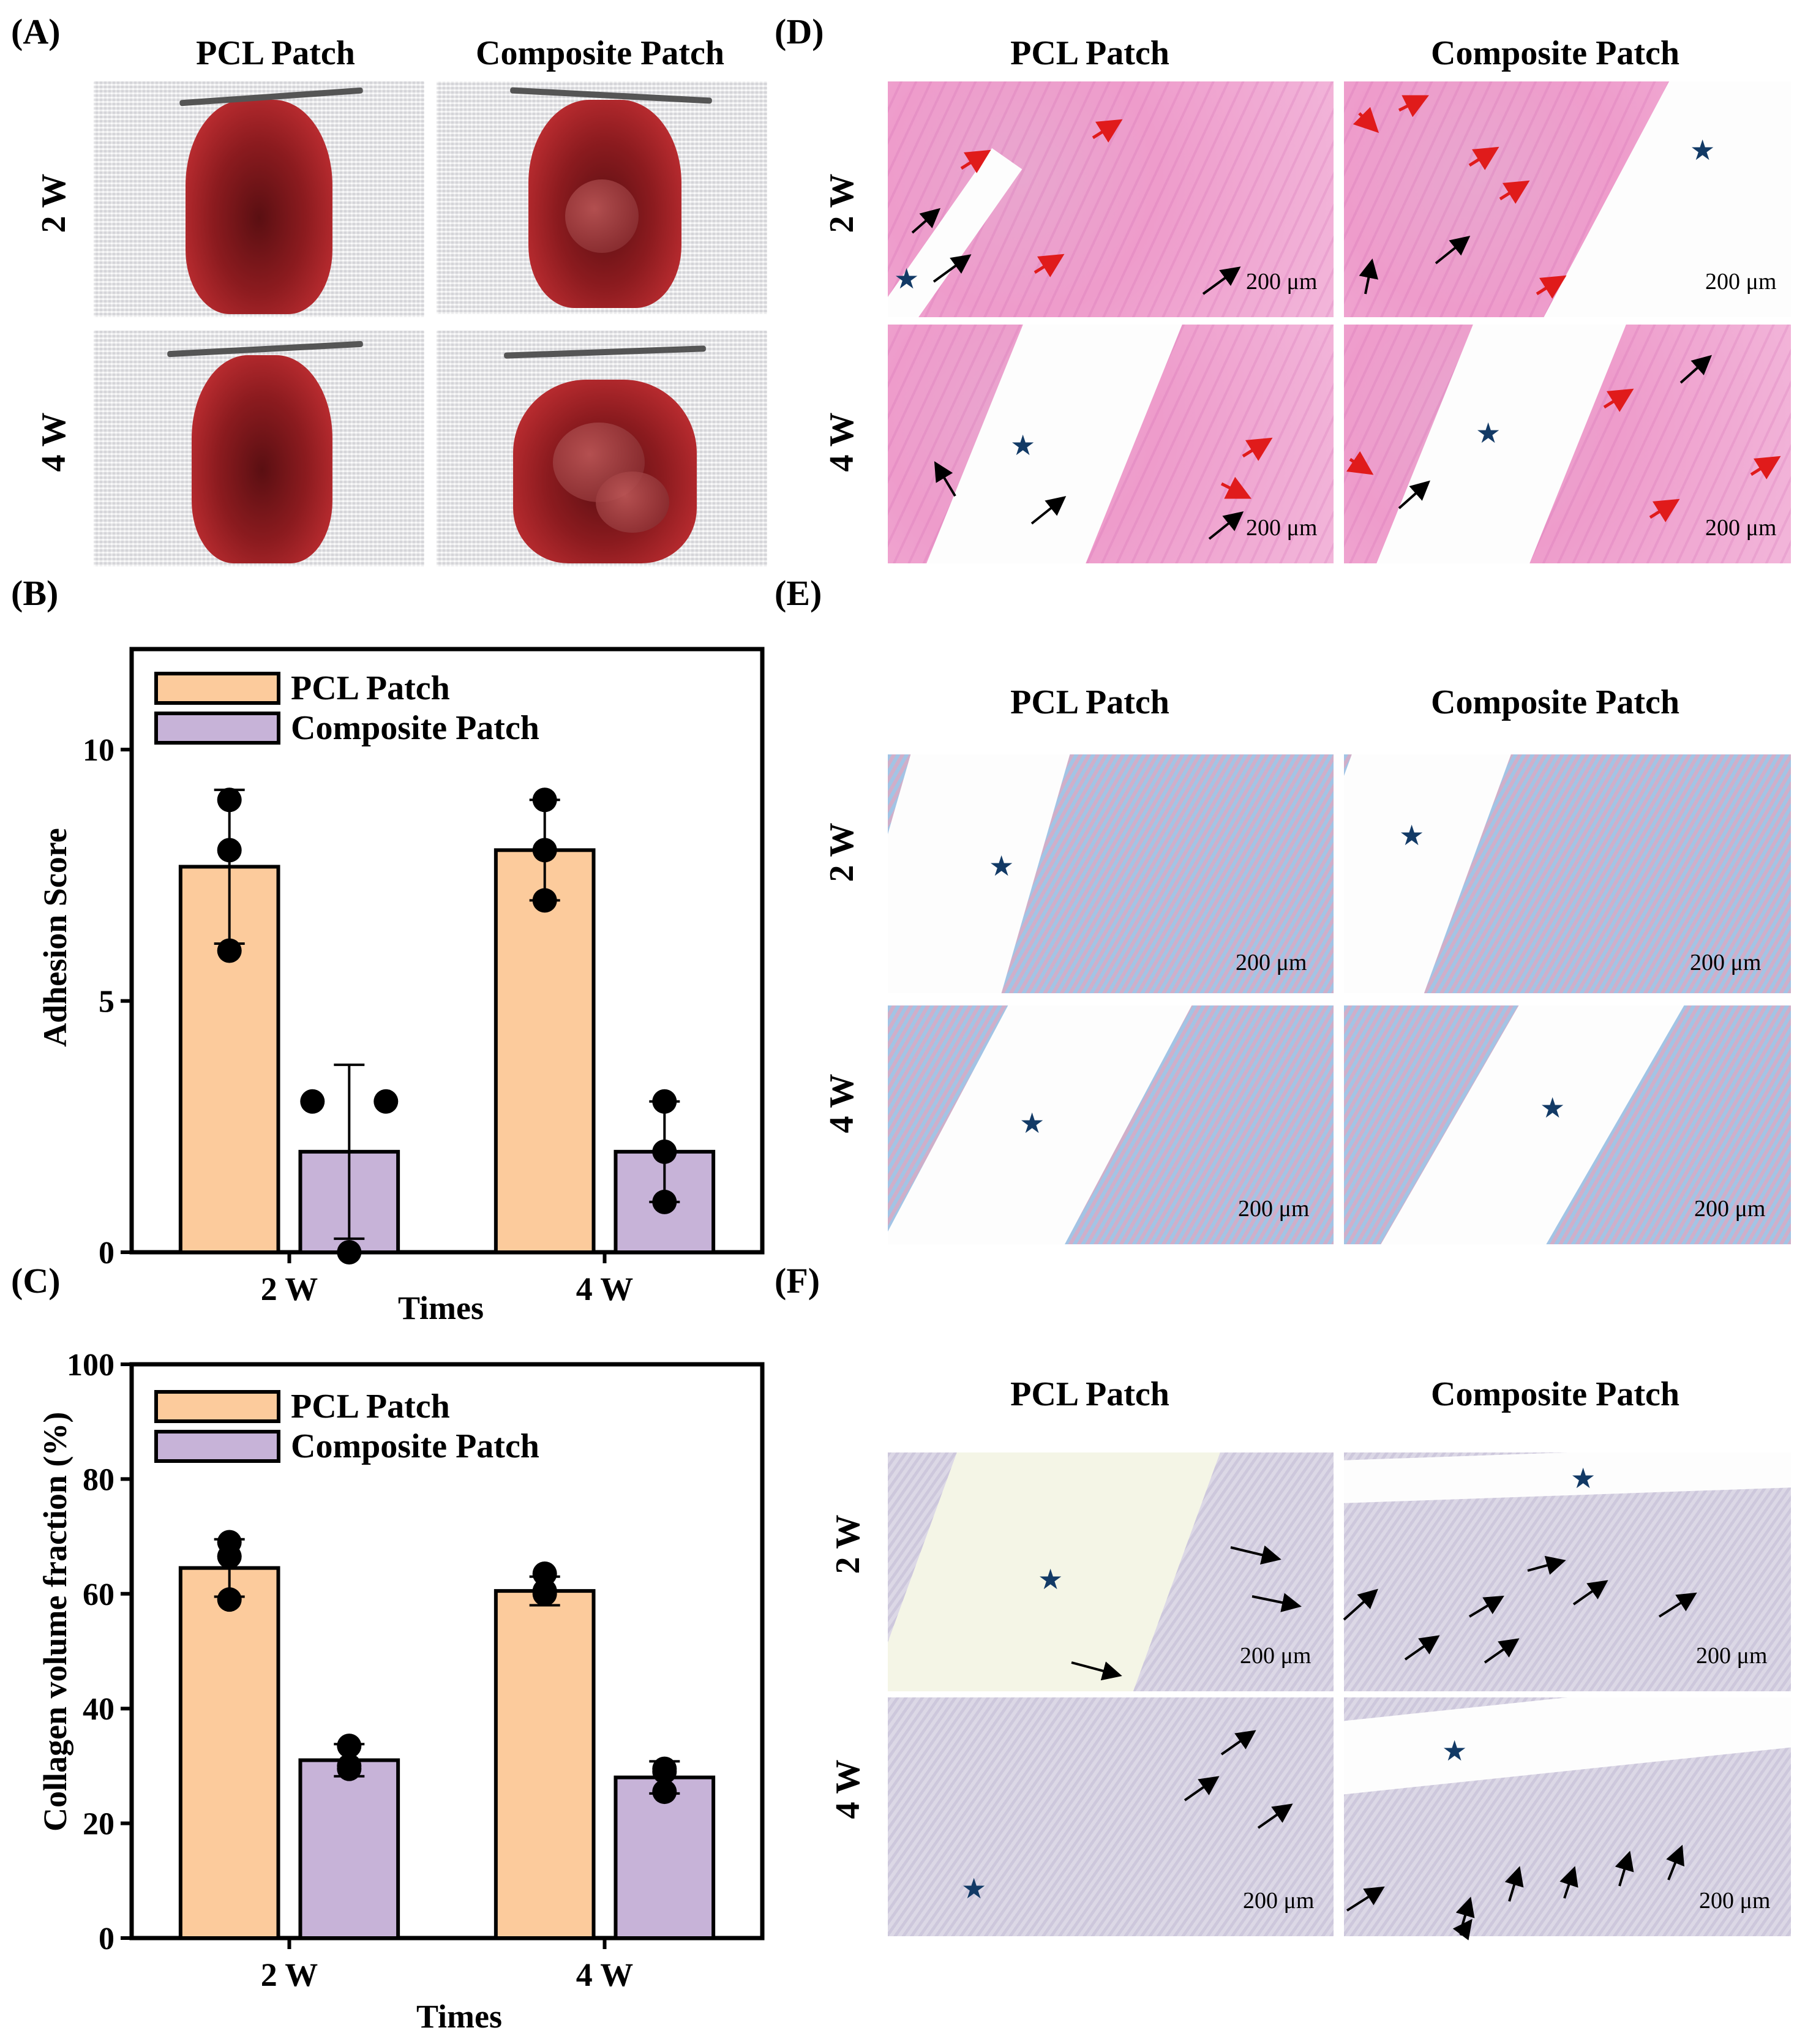 The image size is (1805, 2044). Describe the element at coordinates (36, 31) in the screenshot. I see `panel-a-label: (A)` at that location.